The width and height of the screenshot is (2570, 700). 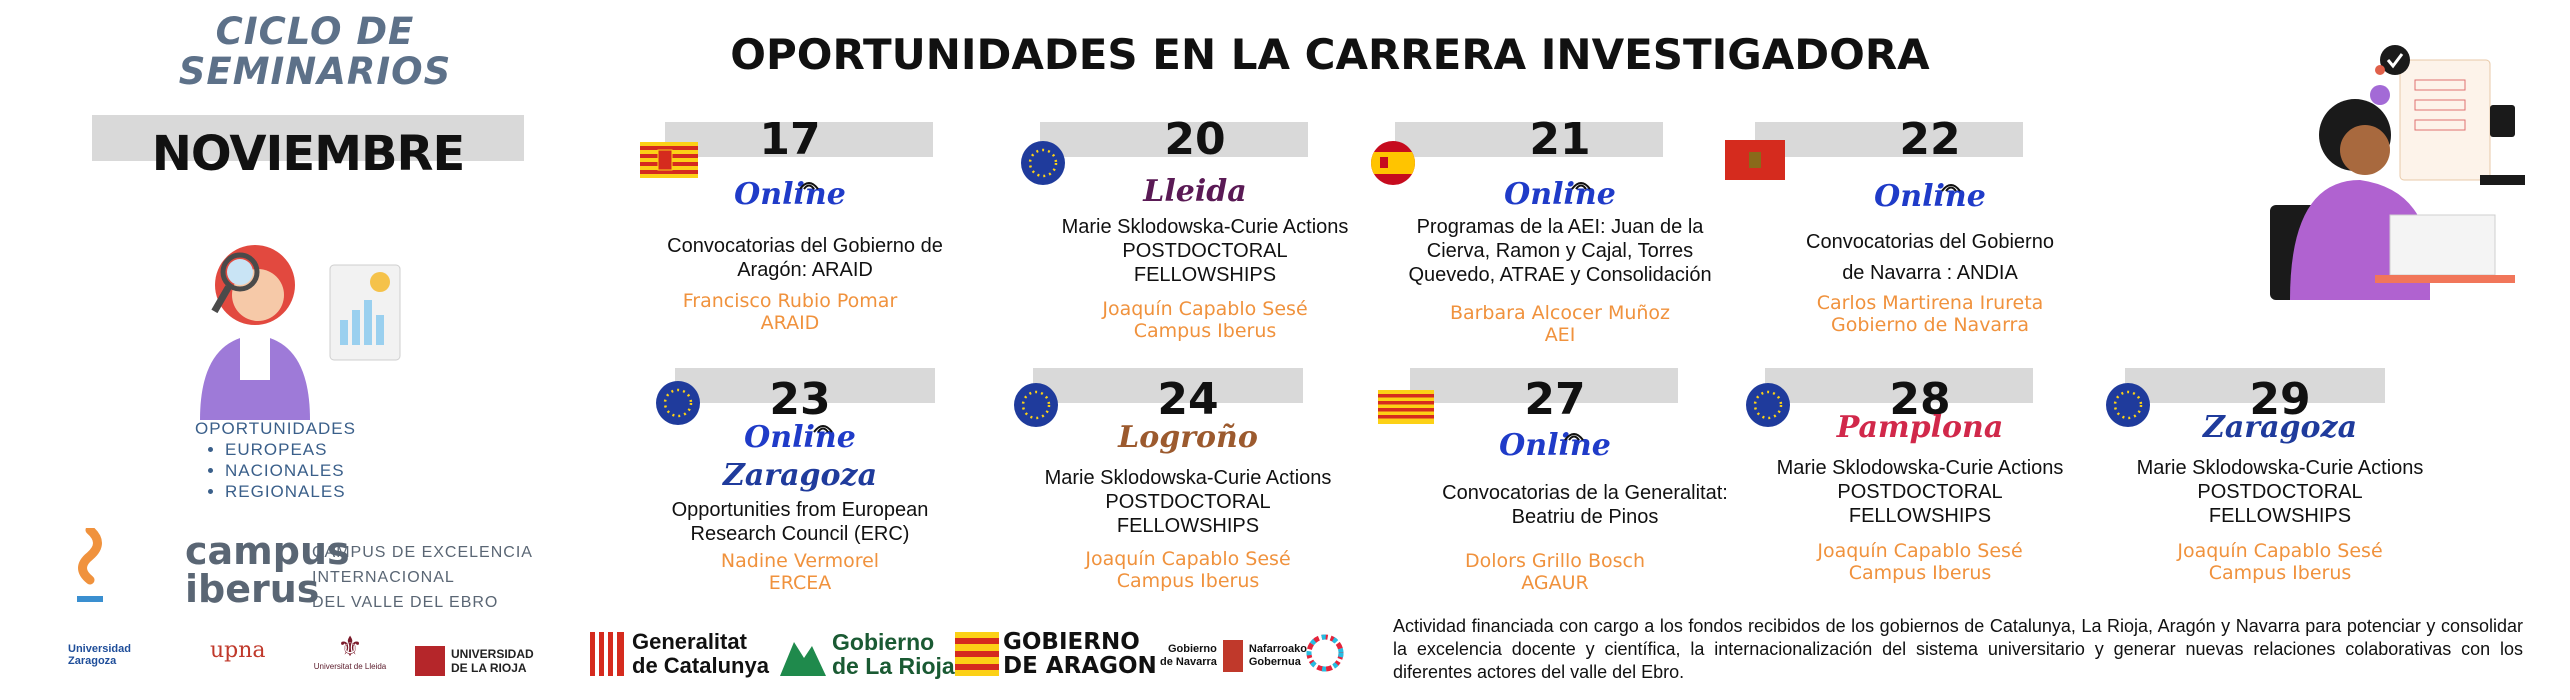 What do you see at coordinates (1930, 139) in the screenshot?
I see `event-day: 22` at bounding box center [1930, 139].